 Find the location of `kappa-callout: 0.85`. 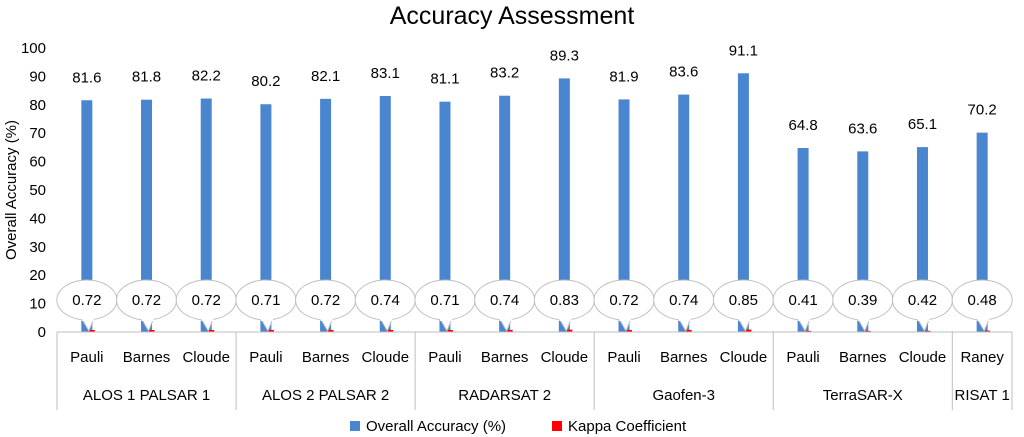

kappa-callout: 0.85 is located at coordinates (743, 306).